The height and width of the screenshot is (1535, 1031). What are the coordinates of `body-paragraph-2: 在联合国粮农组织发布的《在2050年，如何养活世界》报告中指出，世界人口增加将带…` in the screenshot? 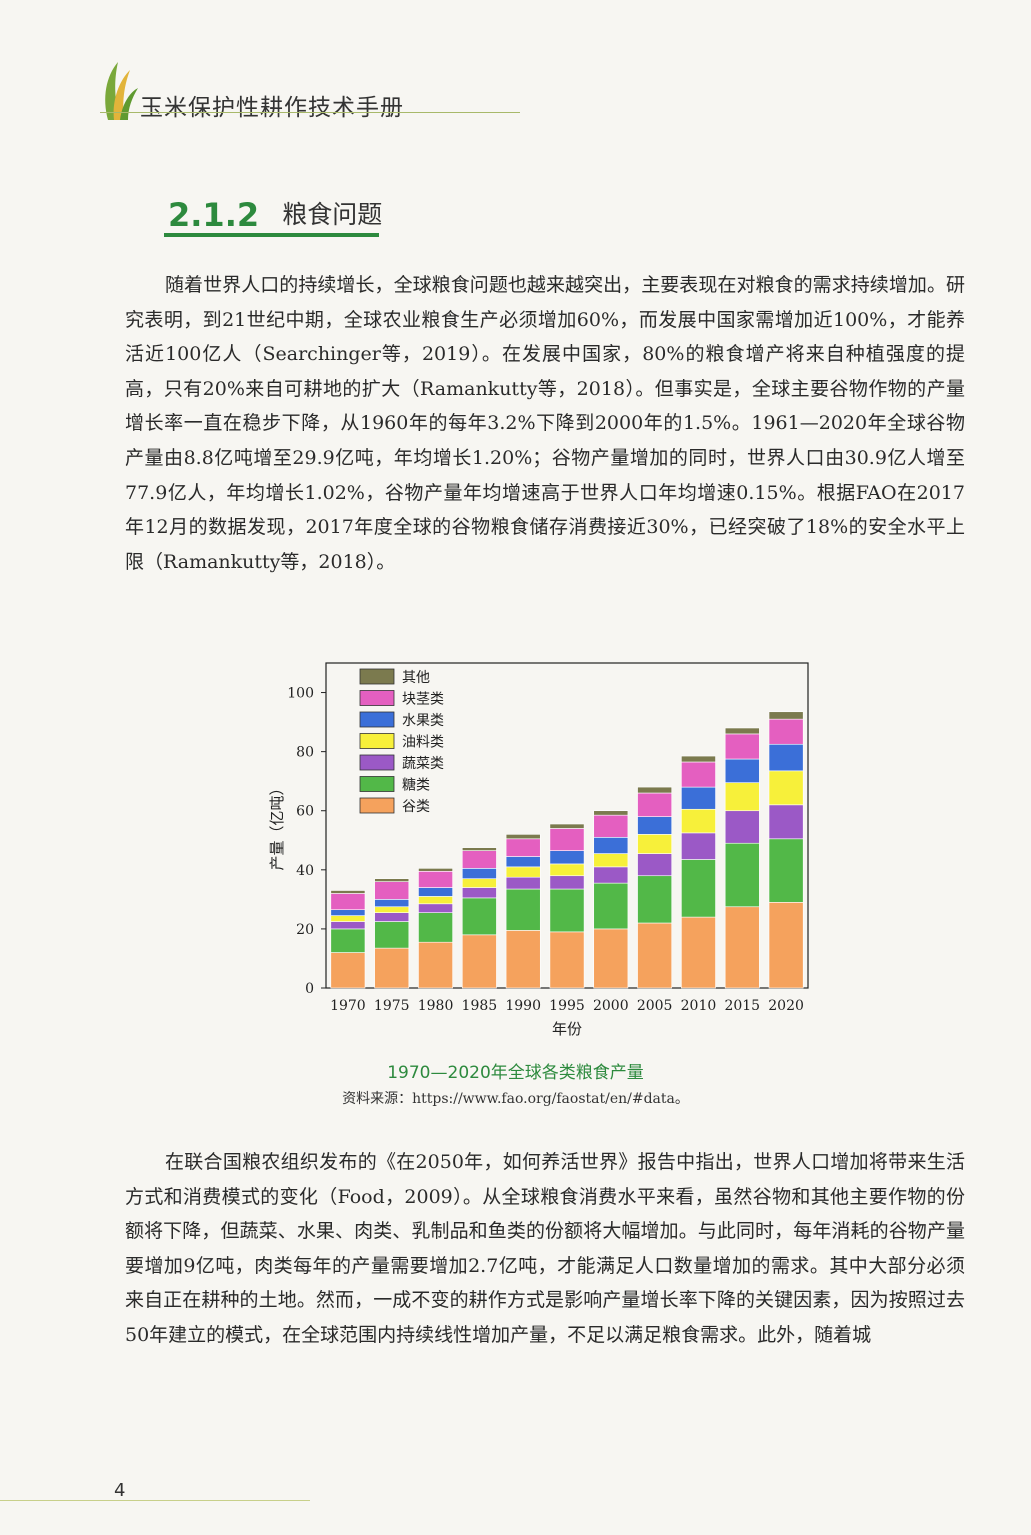 It's located at (545, 1248).